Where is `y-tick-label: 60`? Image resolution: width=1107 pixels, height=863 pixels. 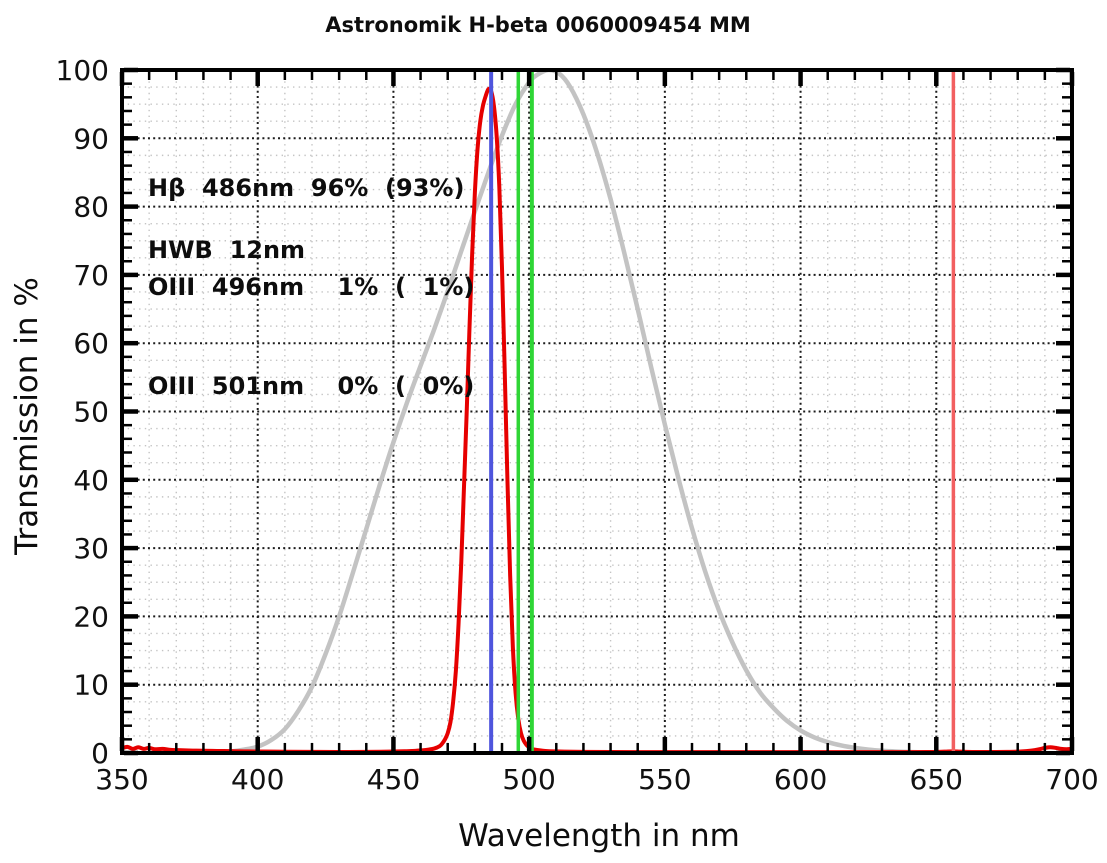 y-tick-label: 60 is located at coordinates (91, 343).